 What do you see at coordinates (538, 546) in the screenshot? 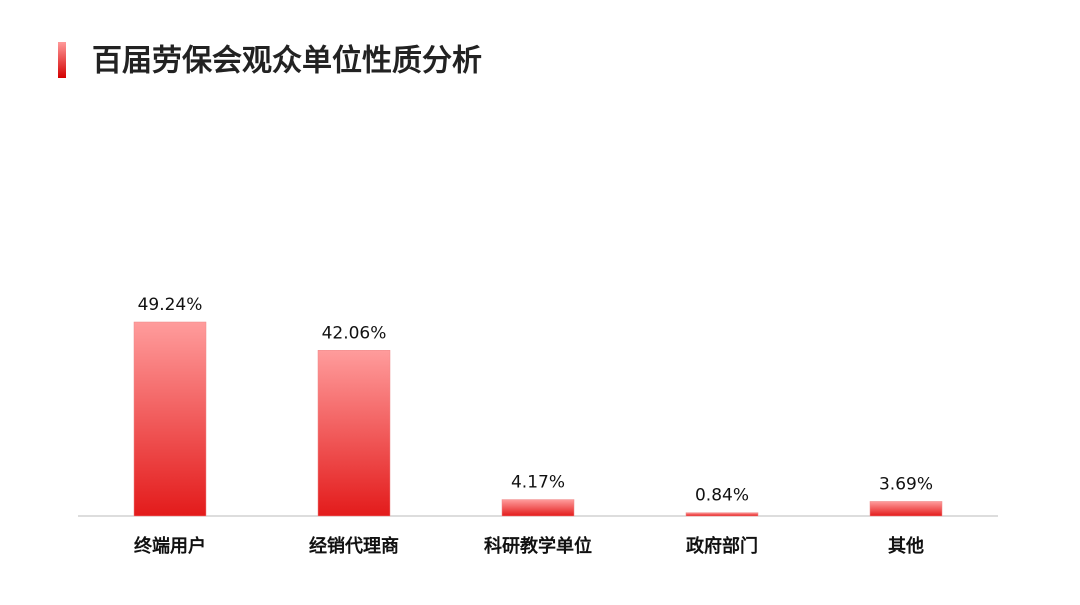
I see `x-tick-label: 科研教学单位` at bounding box center [538, 546].